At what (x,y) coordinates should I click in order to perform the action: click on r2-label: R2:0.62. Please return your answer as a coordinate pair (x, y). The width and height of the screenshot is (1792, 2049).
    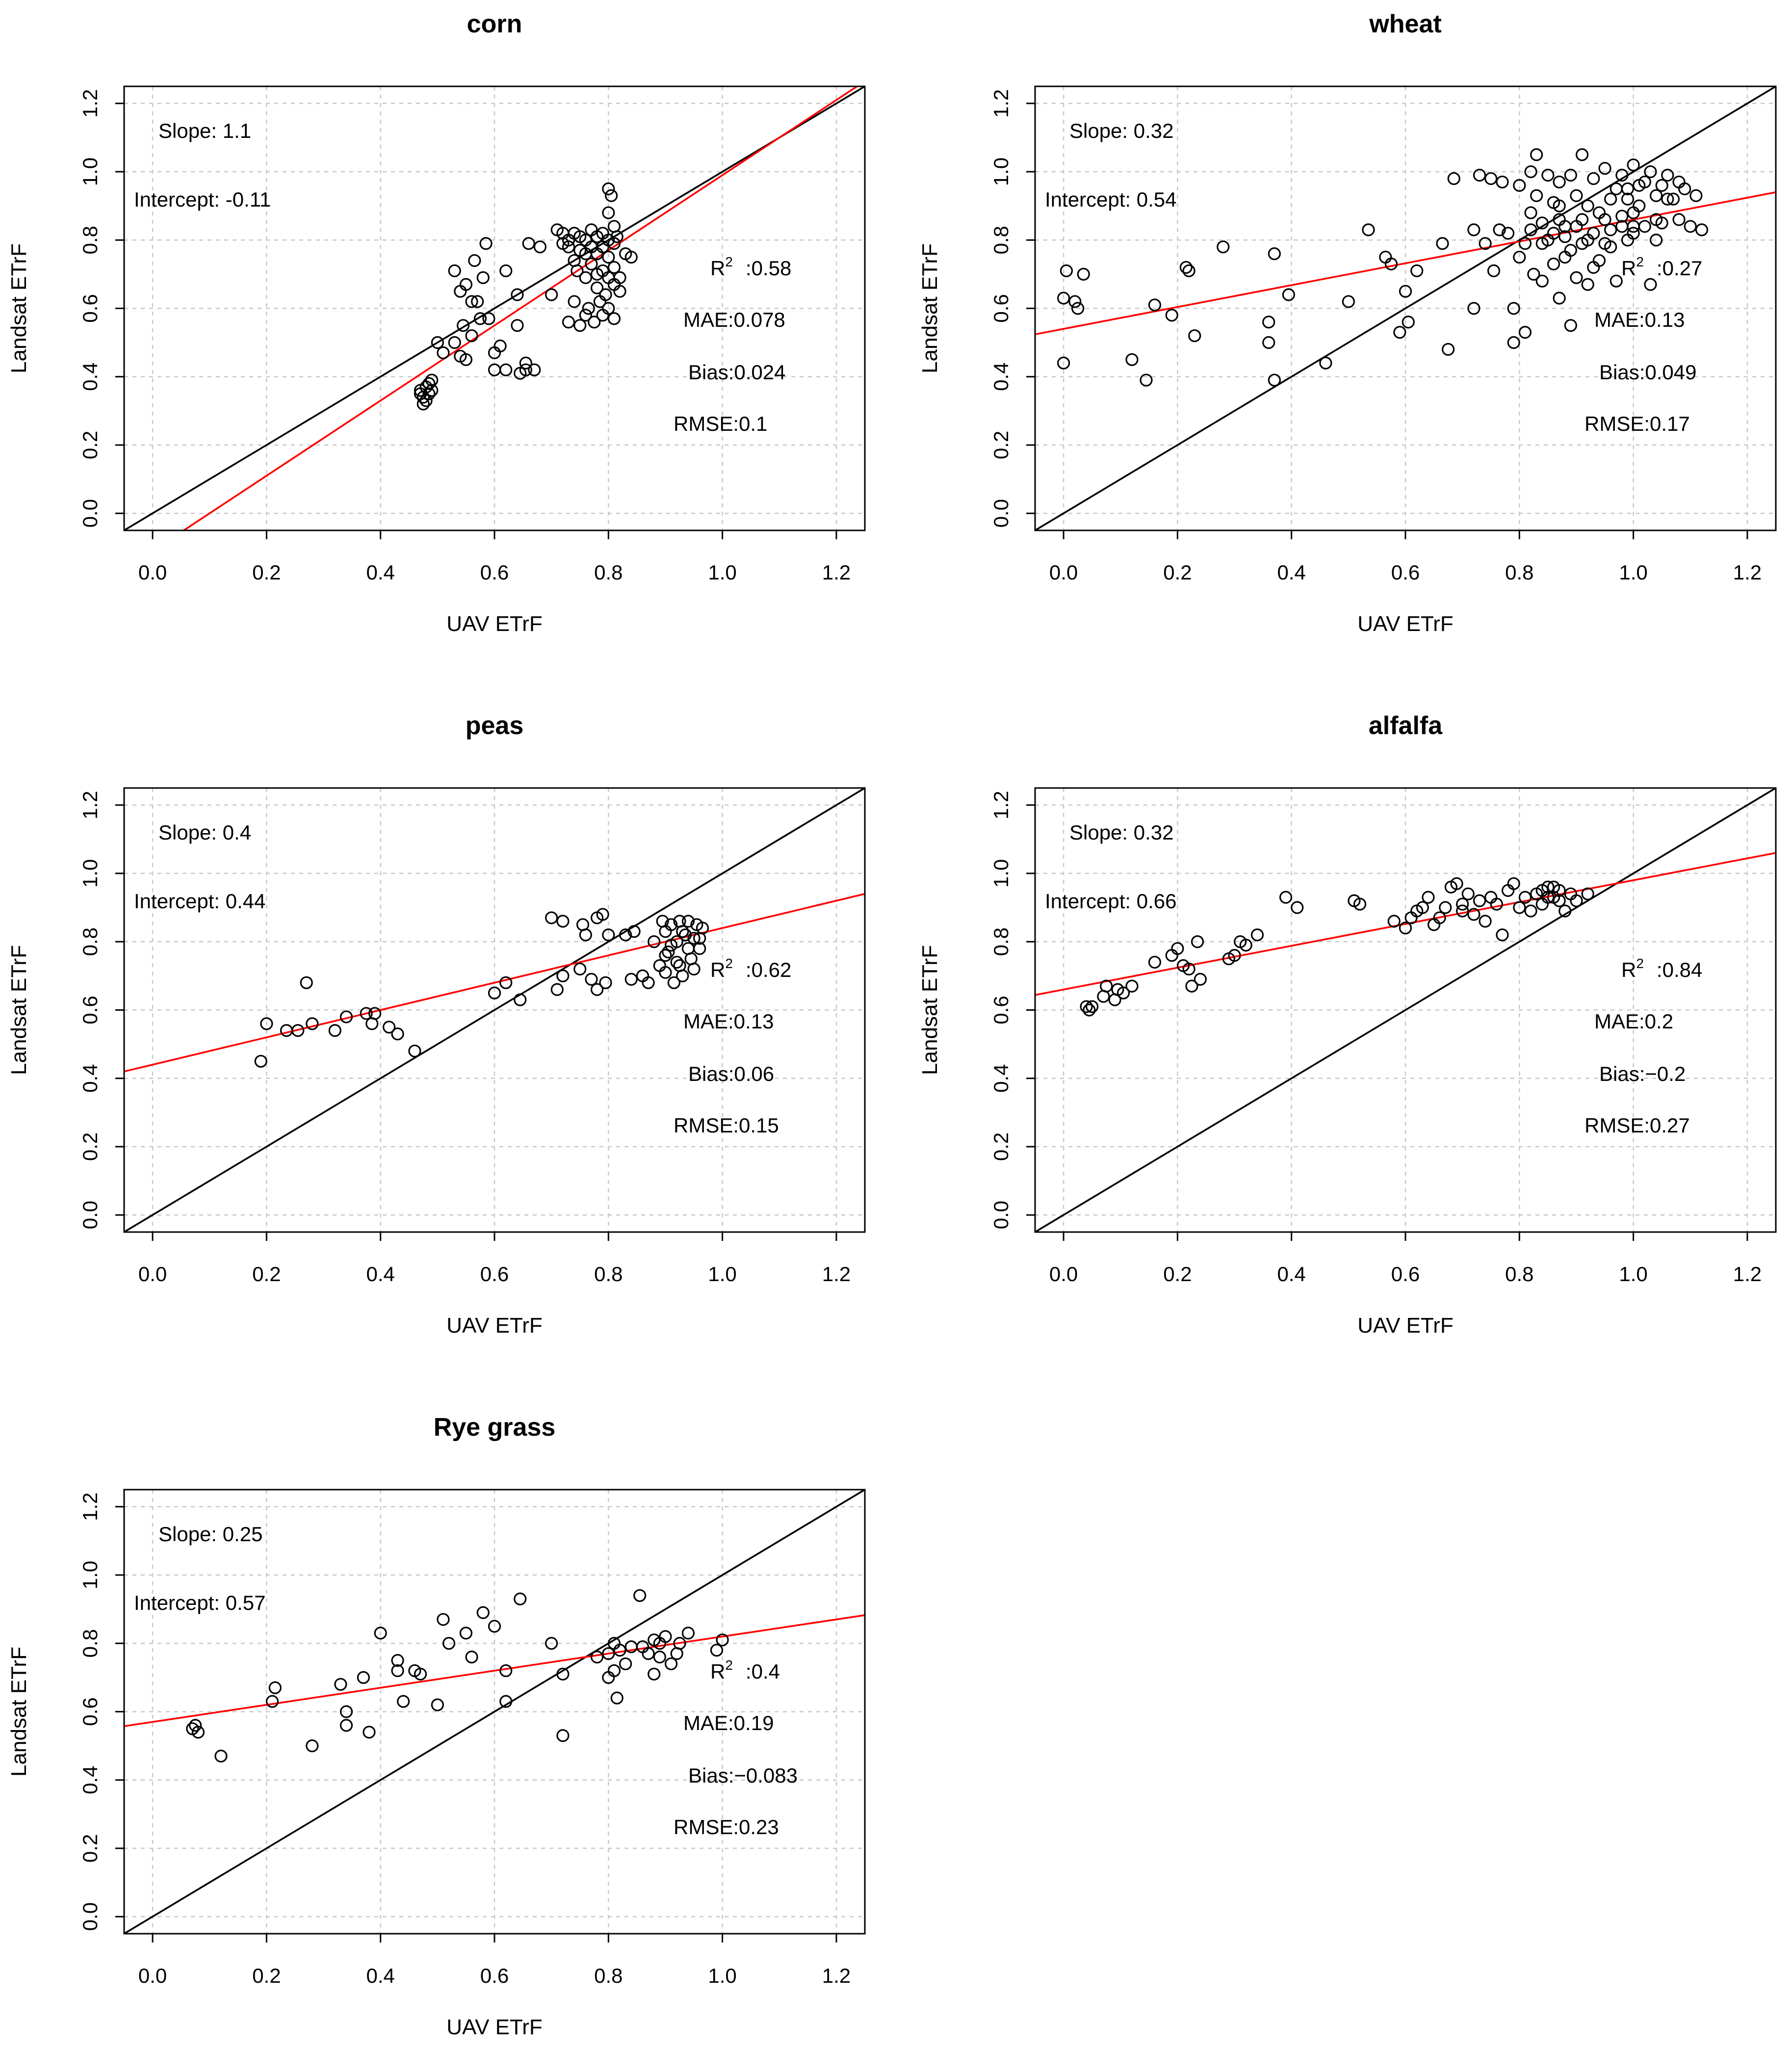
    Looking at the image, I should click on (751, 969).